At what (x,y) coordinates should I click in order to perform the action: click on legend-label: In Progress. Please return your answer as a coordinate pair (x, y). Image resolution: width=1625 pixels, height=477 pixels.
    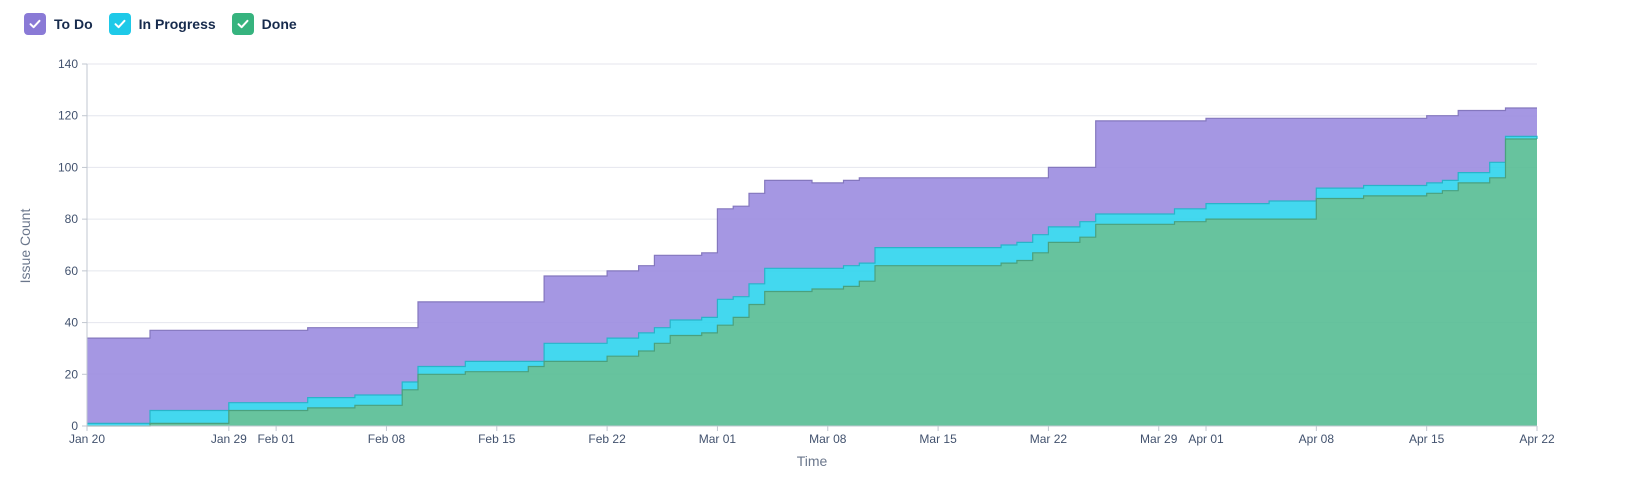
    Looking at the image, I should click on (177, 24).